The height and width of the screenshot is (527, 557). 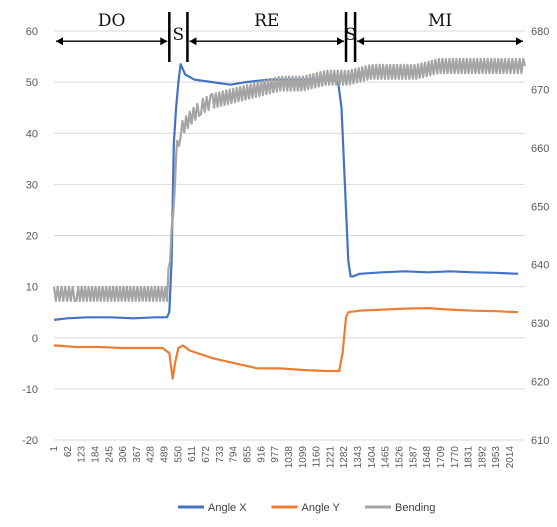 What do you see at coordinates (137, 454) in the screenshot?
I see `x-tick-label: 367` at bounding box center [137, 454].